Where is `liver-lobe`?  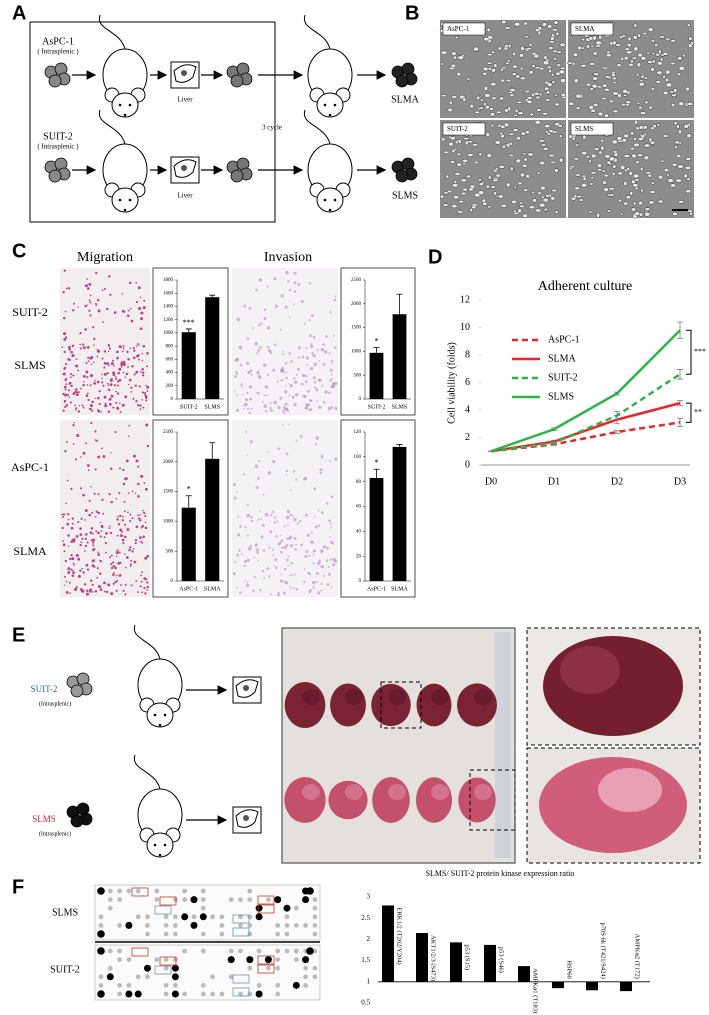 liver-lobe is located at coordinates (630, 790).